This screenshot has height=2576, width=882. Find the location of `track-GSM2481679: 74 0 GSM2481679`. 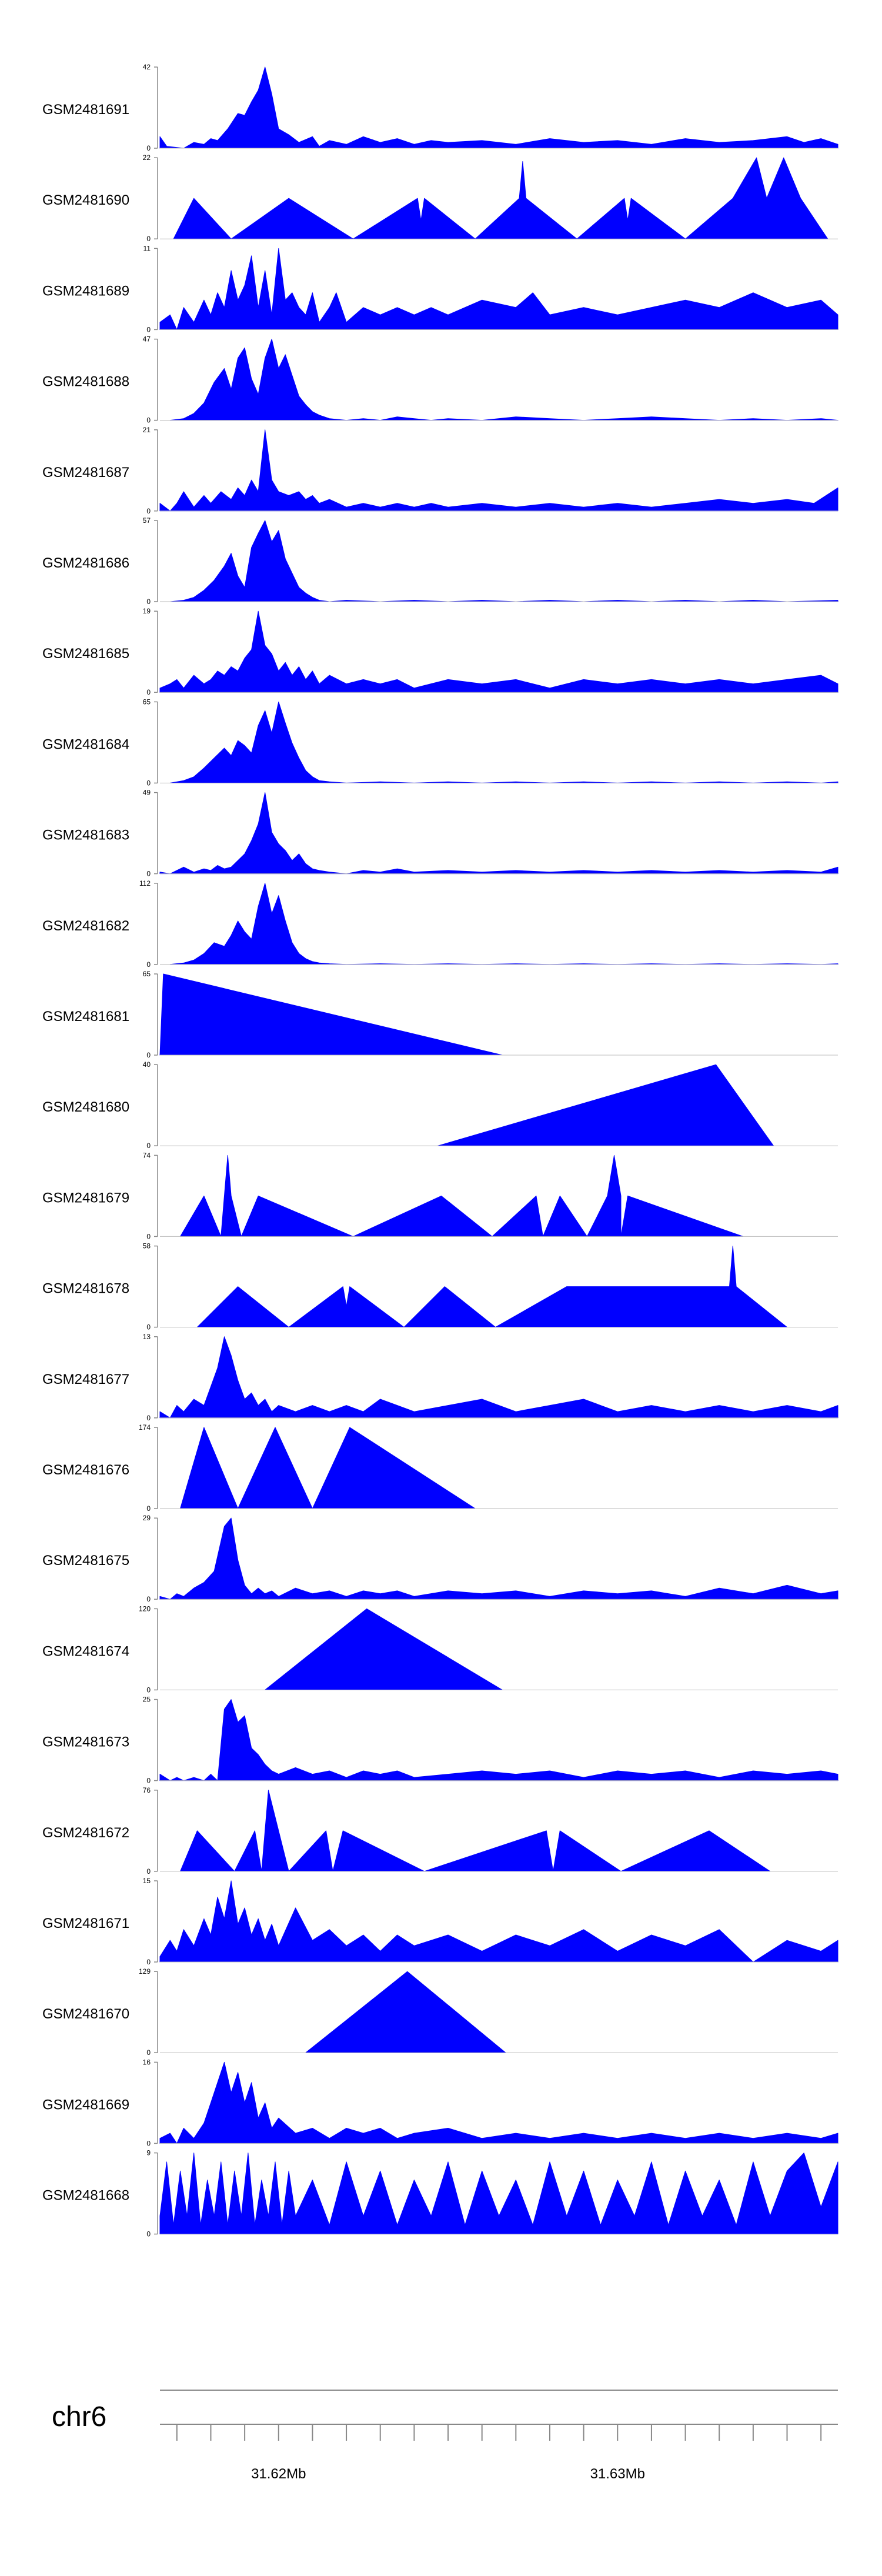

track-GSM2481679: 74 0 GSM2481679 is located at coordinates (440, 1195).